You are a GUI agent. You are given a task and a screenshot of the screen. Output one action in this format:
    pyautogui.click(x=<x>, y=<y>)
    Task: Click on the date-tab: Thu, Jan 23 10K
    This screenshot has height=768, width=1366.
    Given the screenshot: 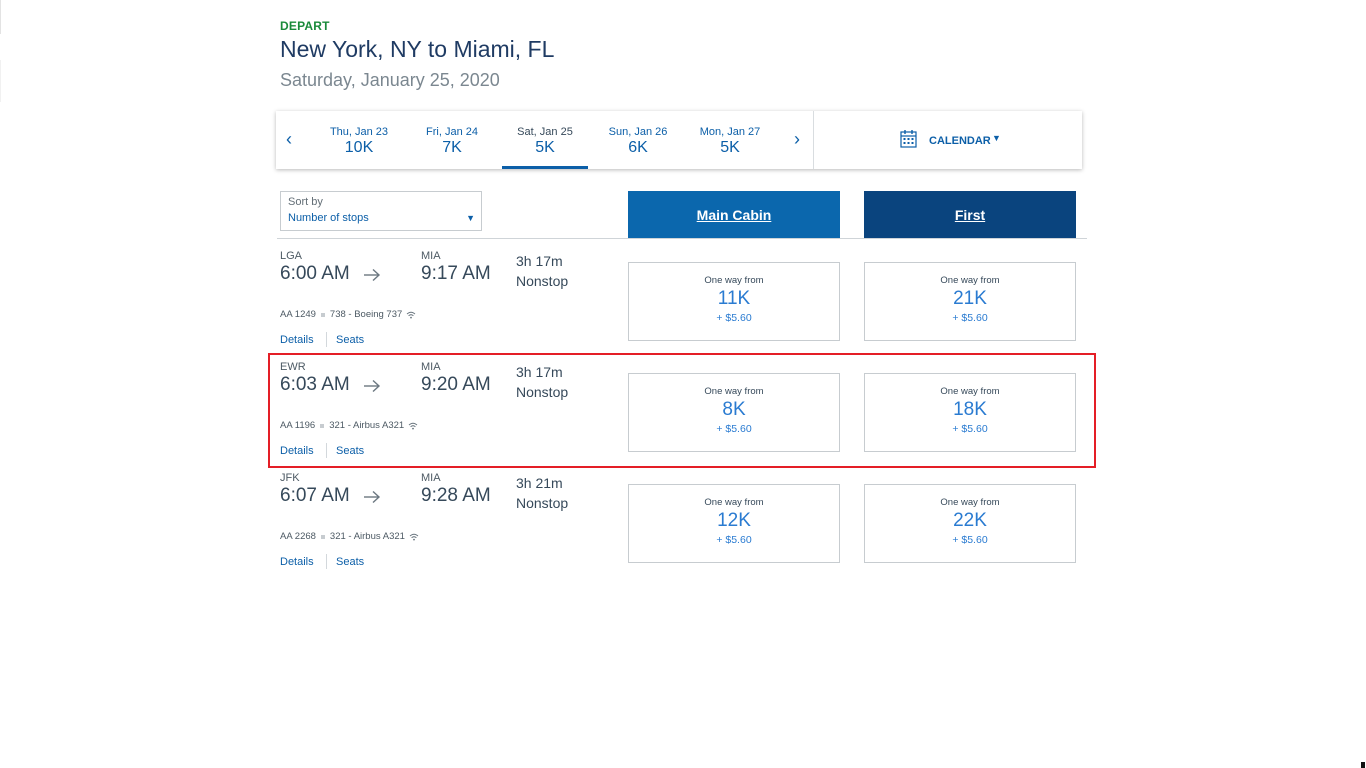 What is the action you would take?
    pyautogui.click(x=359, y=140)
    